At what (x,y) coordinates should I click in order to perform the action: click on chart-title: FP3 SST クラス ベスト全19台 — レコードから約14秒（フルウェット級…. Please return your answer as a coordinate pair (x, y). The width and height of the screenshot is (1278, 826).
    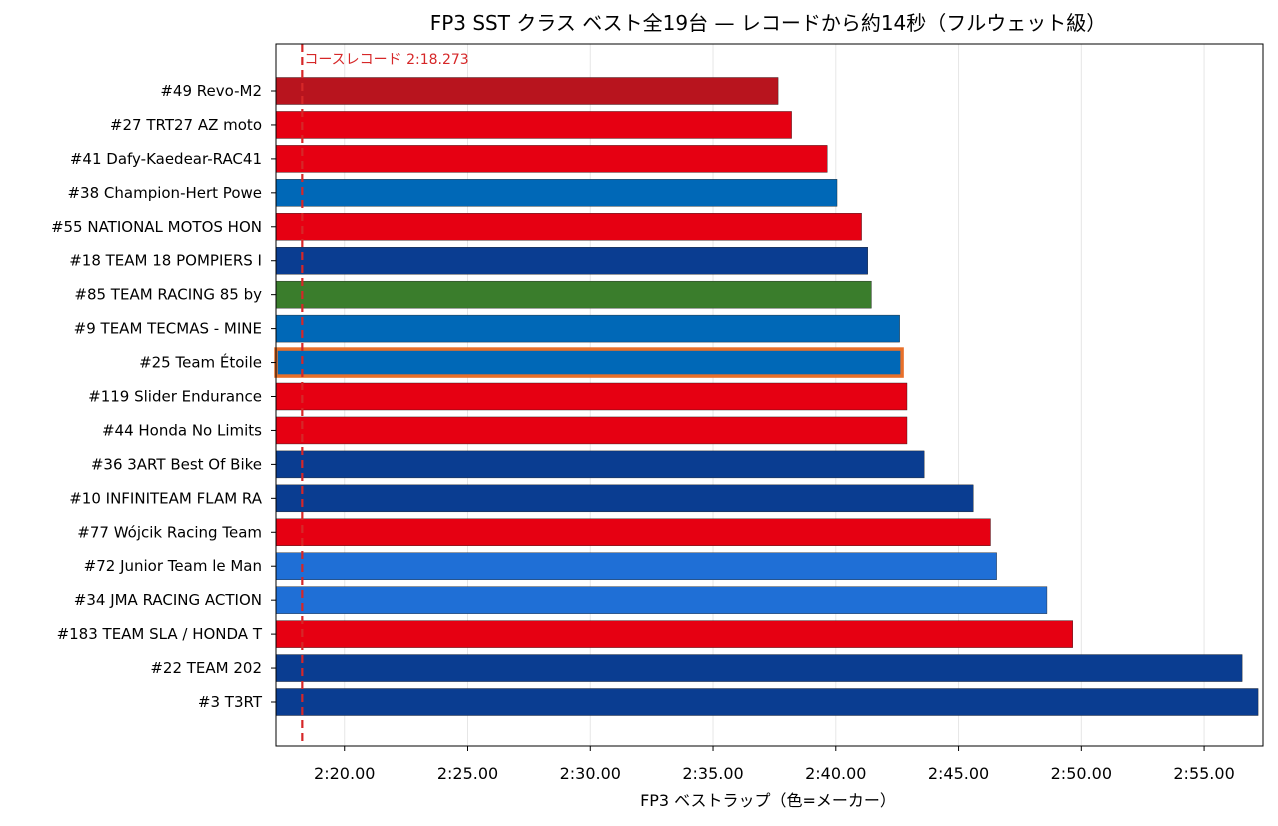
    Looking at the image, I should click on (768, 23).